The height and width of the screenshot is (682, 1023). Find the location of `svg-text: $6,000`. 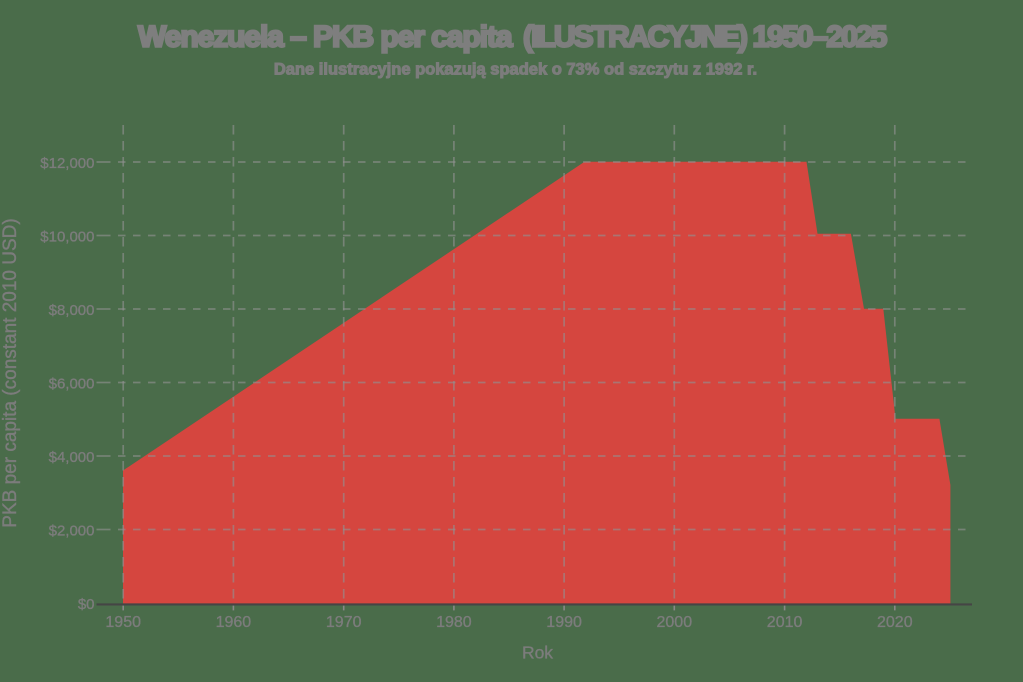

svg-text: $6,000 is located at coordinates (72, 384).